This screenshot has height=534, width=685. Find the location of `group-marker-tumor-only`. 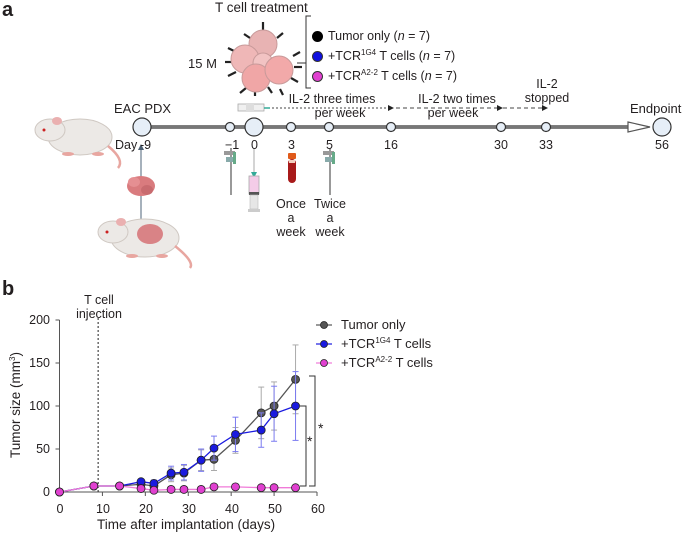

group-marker-tumor-only is located at coordinates (317, 36).